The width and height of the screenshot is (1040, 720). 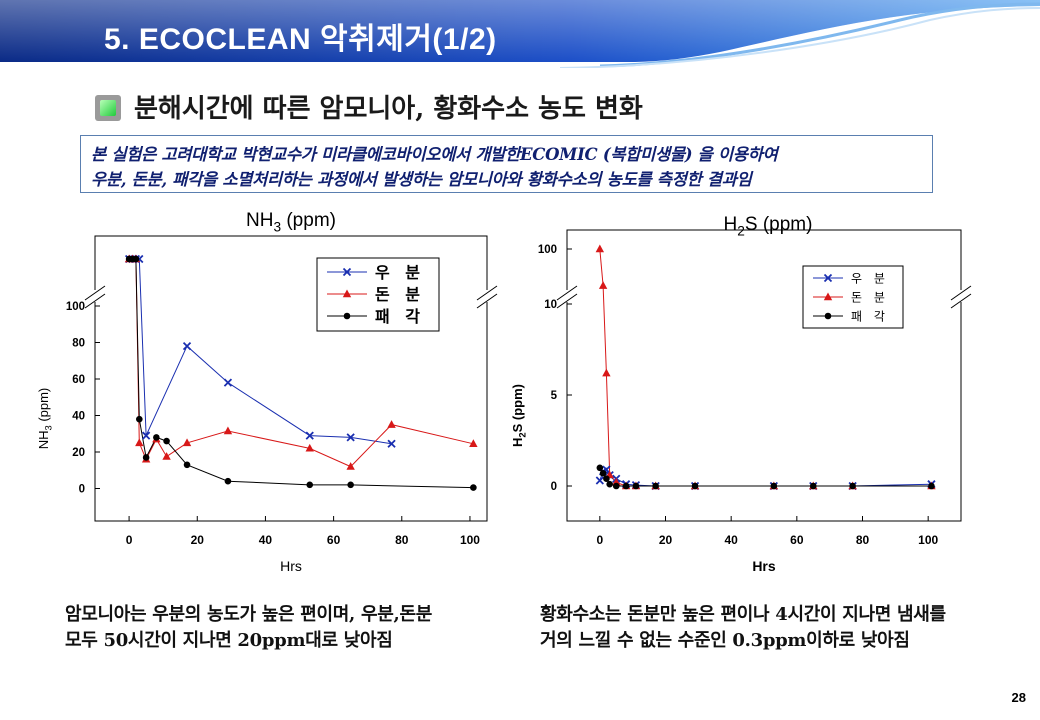 What do you see at coordinates (291, 222) in the screenshot?
I see `nh3-chart-title: NH3 (ppm)` at bounding box center [291, 222].